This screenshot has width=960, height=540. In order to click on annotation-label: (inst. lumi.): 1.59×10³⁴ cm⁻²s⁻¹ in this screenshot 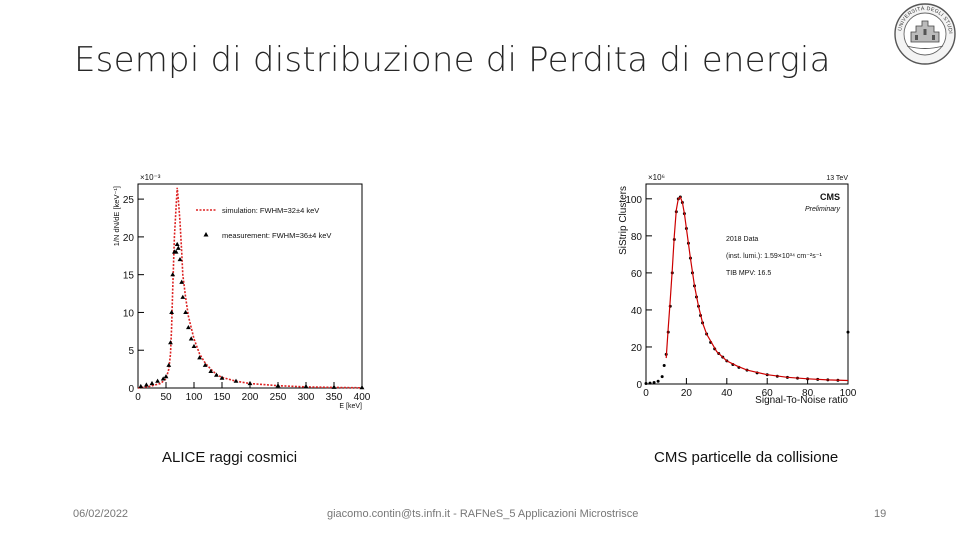, I will do `click(774, 256)`.